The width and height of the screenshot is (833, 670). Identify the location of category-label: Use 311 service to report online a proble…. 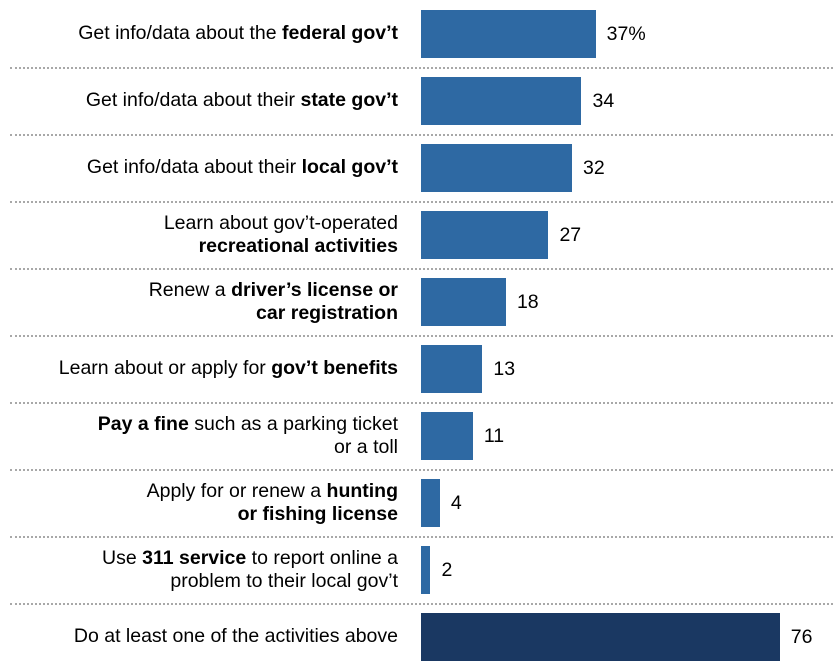
(202, 569).